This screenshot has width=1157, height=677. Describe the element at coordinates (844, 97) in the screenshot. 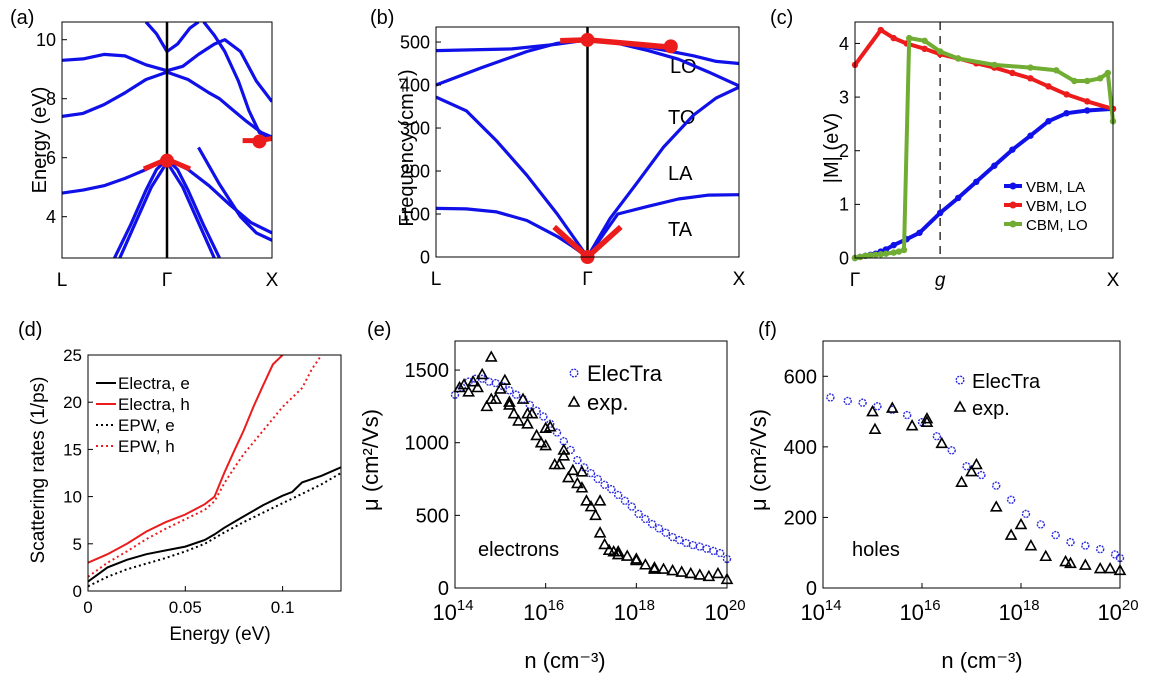

I see `c-ytick-label: 3` at that location.